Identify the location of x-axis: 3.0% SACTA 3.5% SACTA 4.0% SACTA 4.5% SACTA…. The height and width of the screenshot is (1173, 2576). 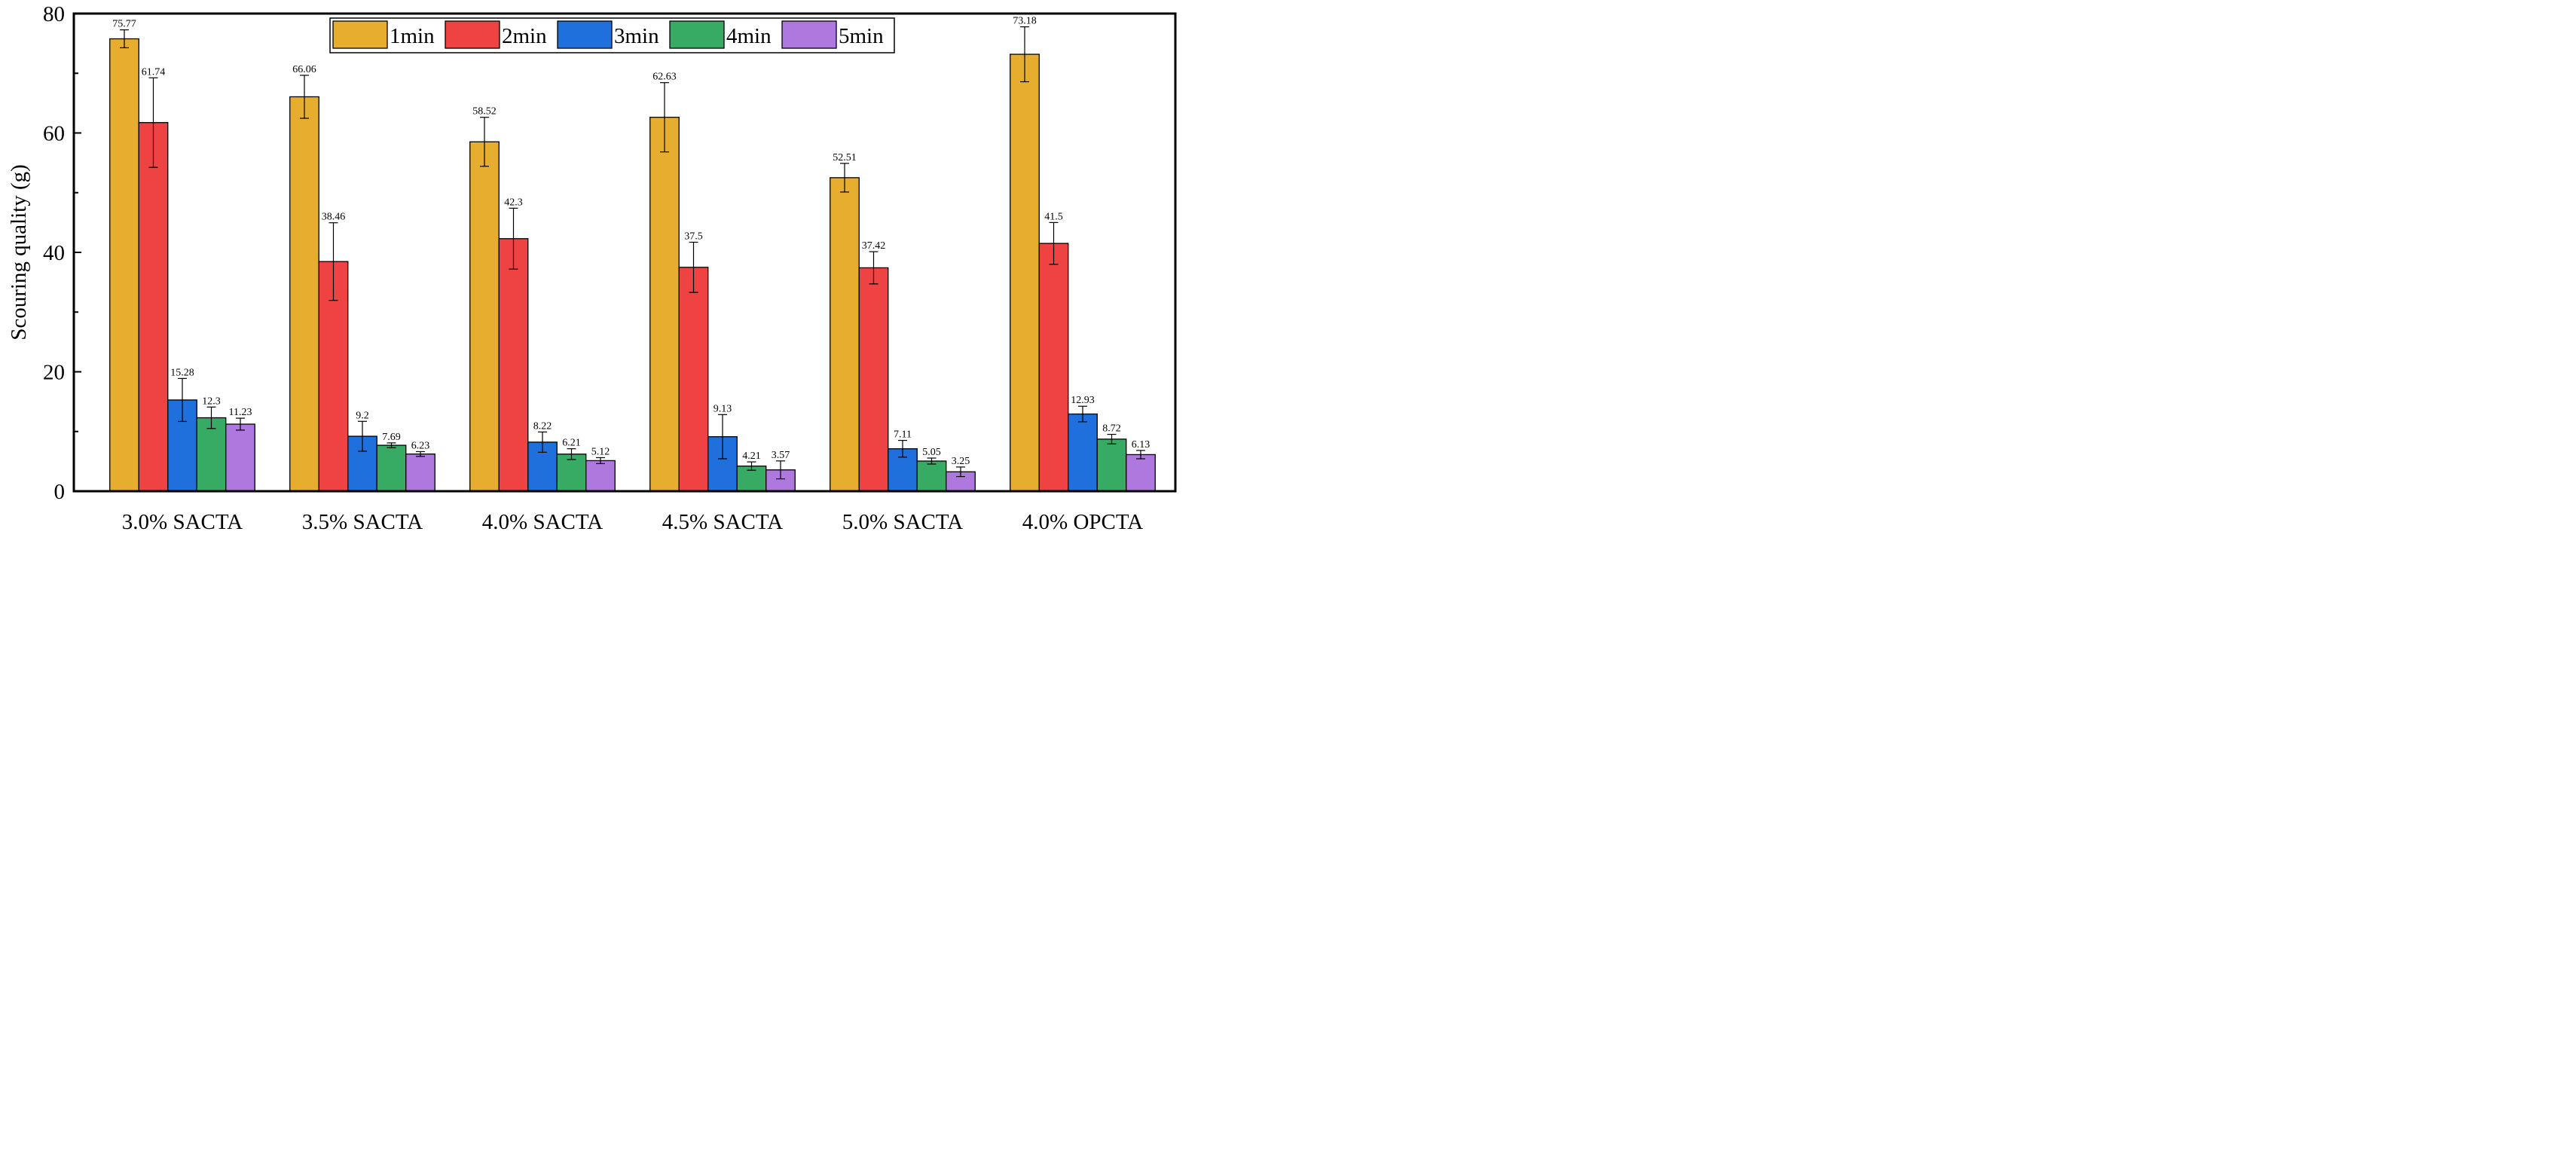
(632, 522).